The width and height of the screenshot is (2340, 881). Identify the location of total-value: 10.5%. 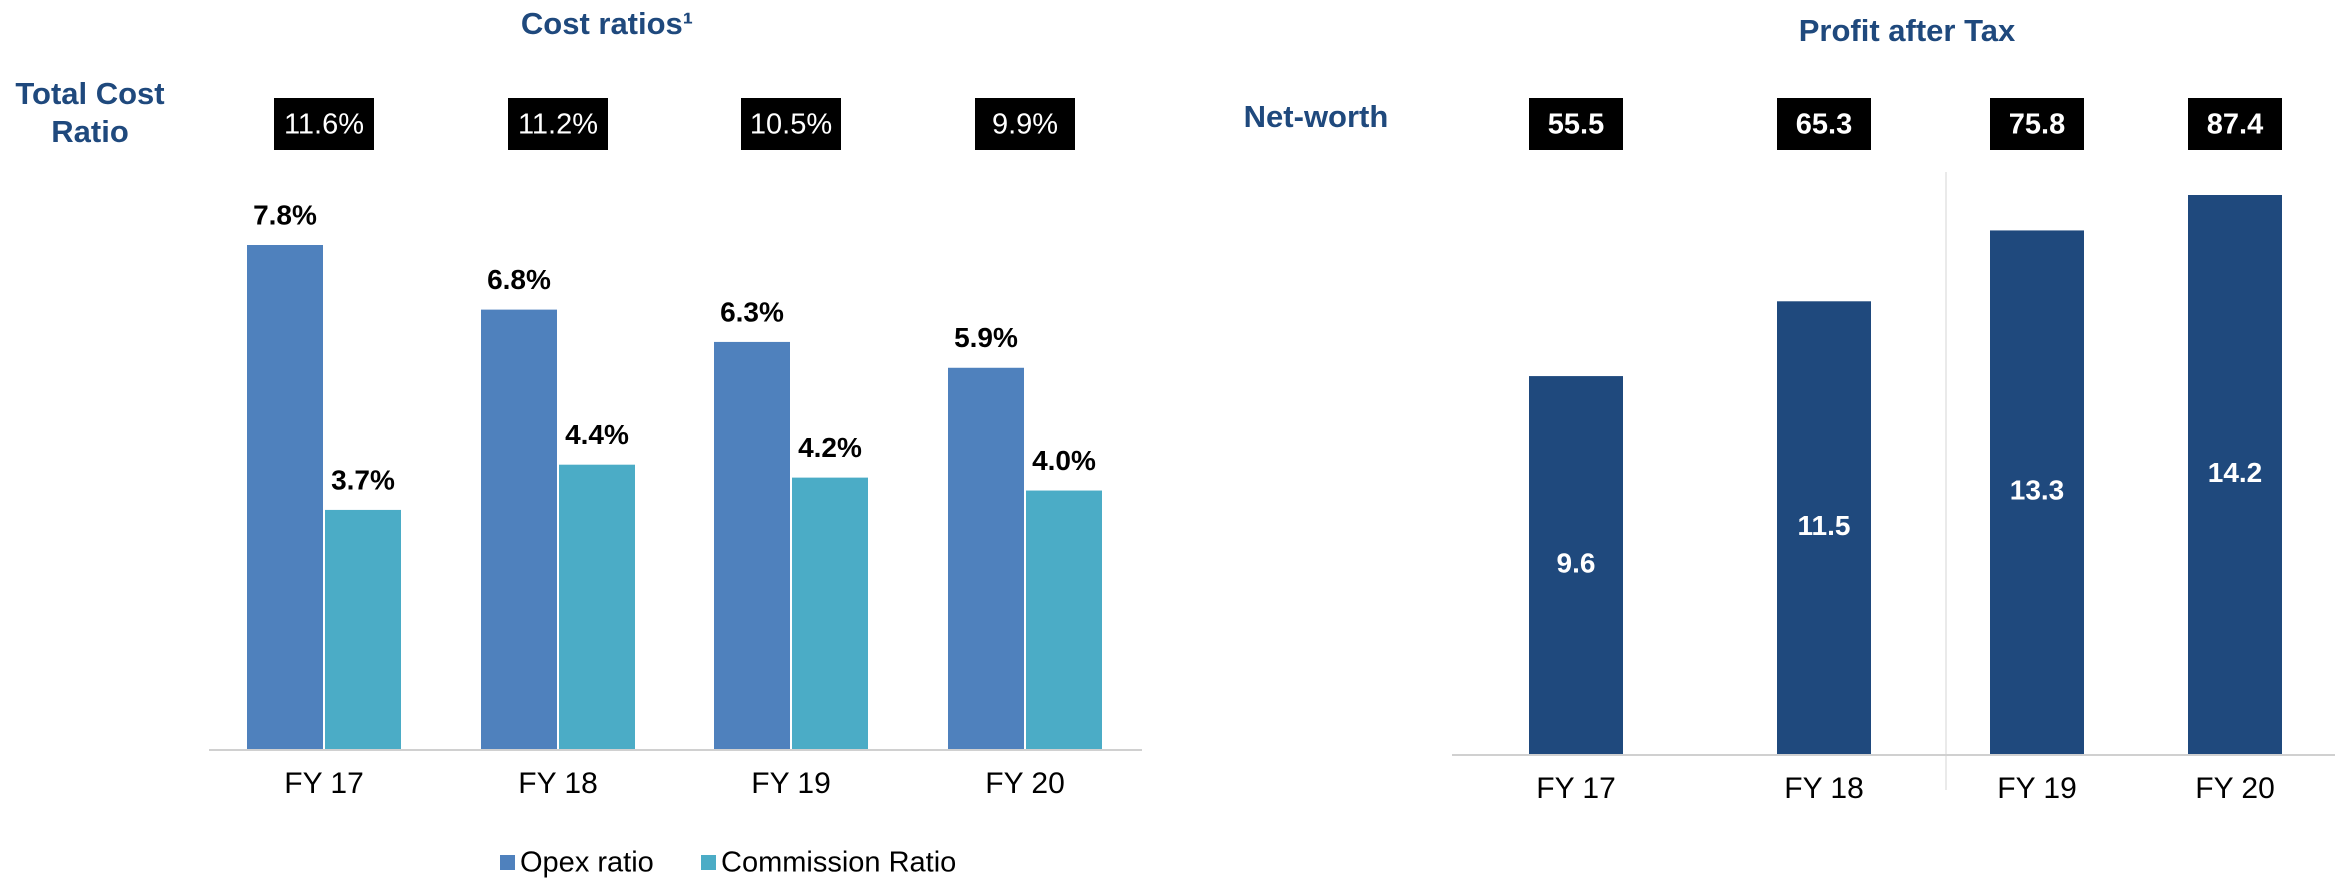
(791, 125).